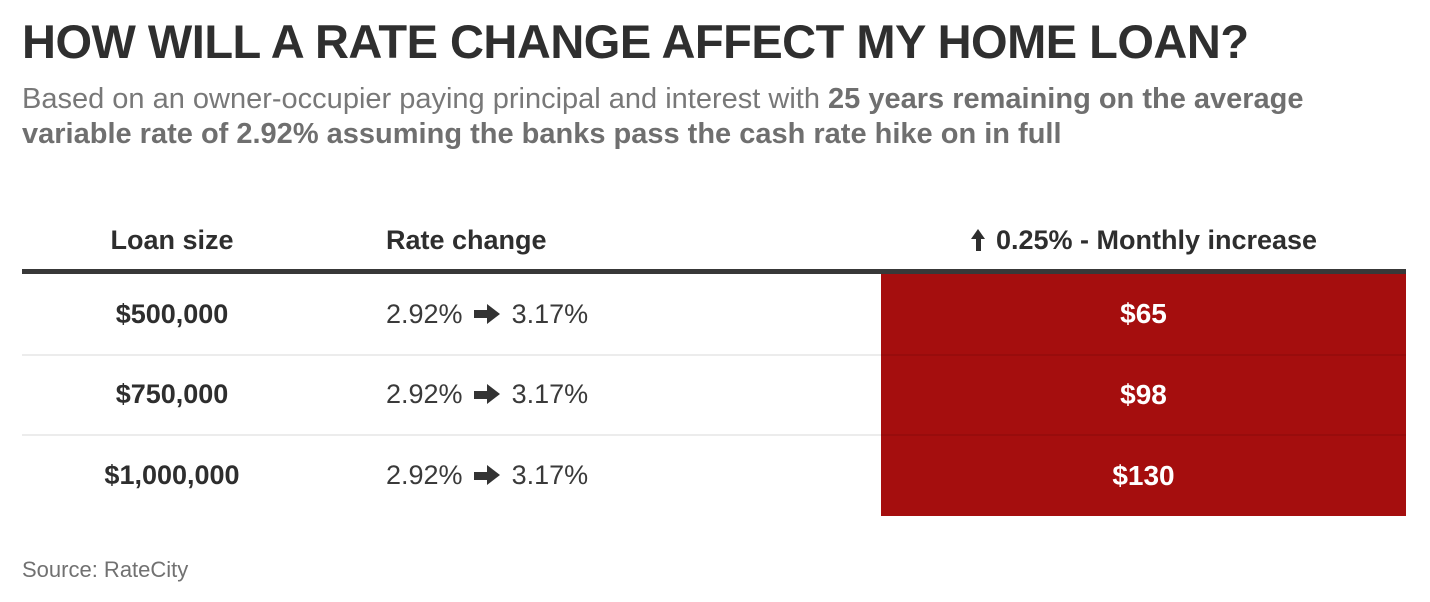 This screenshot has width=1430, height=602. Describe the element at coordinates (978, 240) in the screenshot. I see `up-arrow-icon` at that location.